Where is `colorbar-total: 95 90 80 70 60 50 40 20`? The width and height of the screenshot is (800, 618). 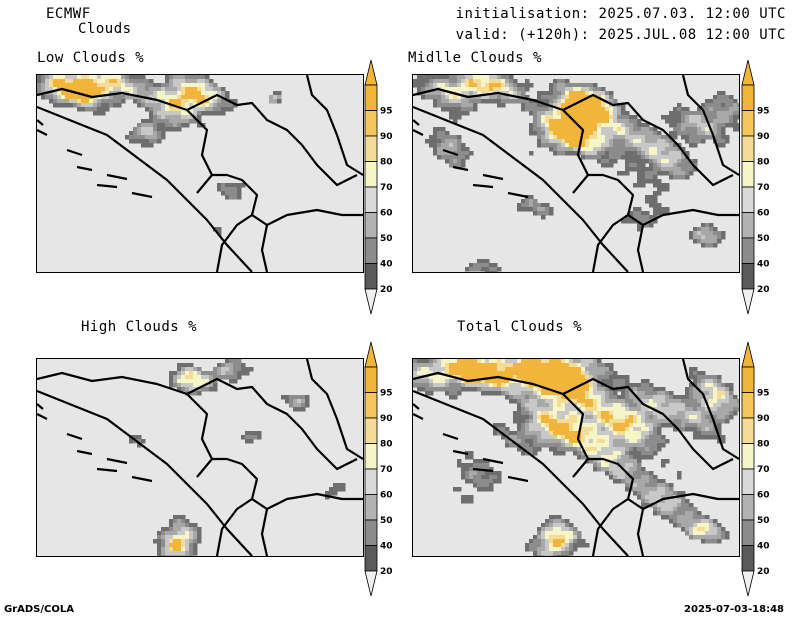
colorbar-total: 95 90 80 70 60 50 40 20 is located at coordinates (761, 469).